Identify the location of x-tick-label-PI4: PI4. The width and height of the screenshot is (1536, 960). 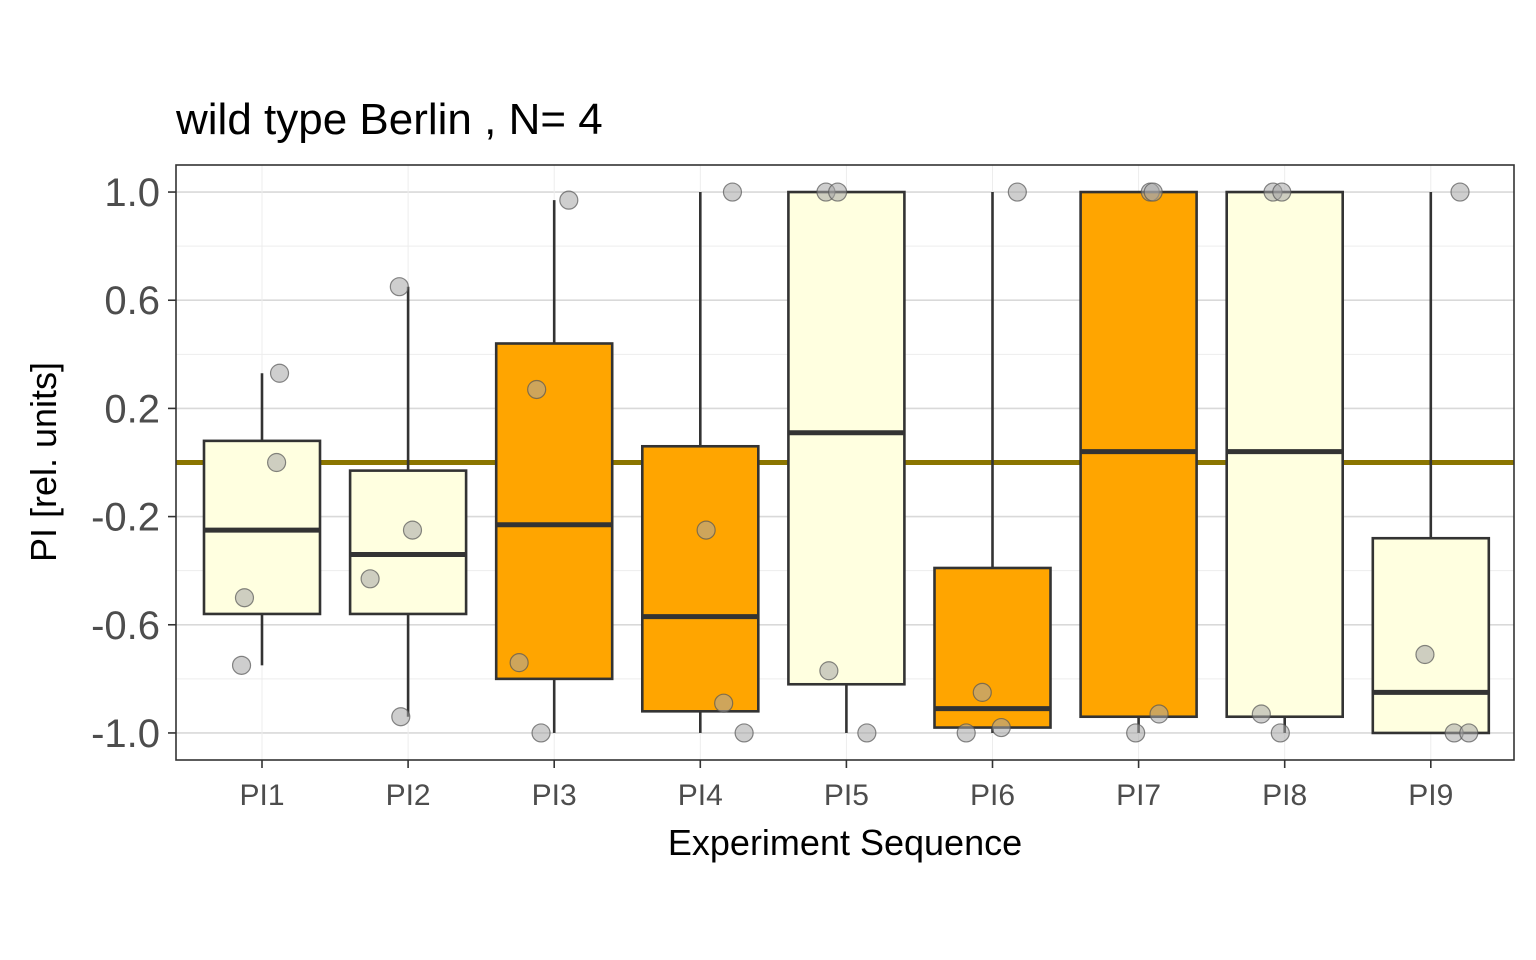
(700, 795).